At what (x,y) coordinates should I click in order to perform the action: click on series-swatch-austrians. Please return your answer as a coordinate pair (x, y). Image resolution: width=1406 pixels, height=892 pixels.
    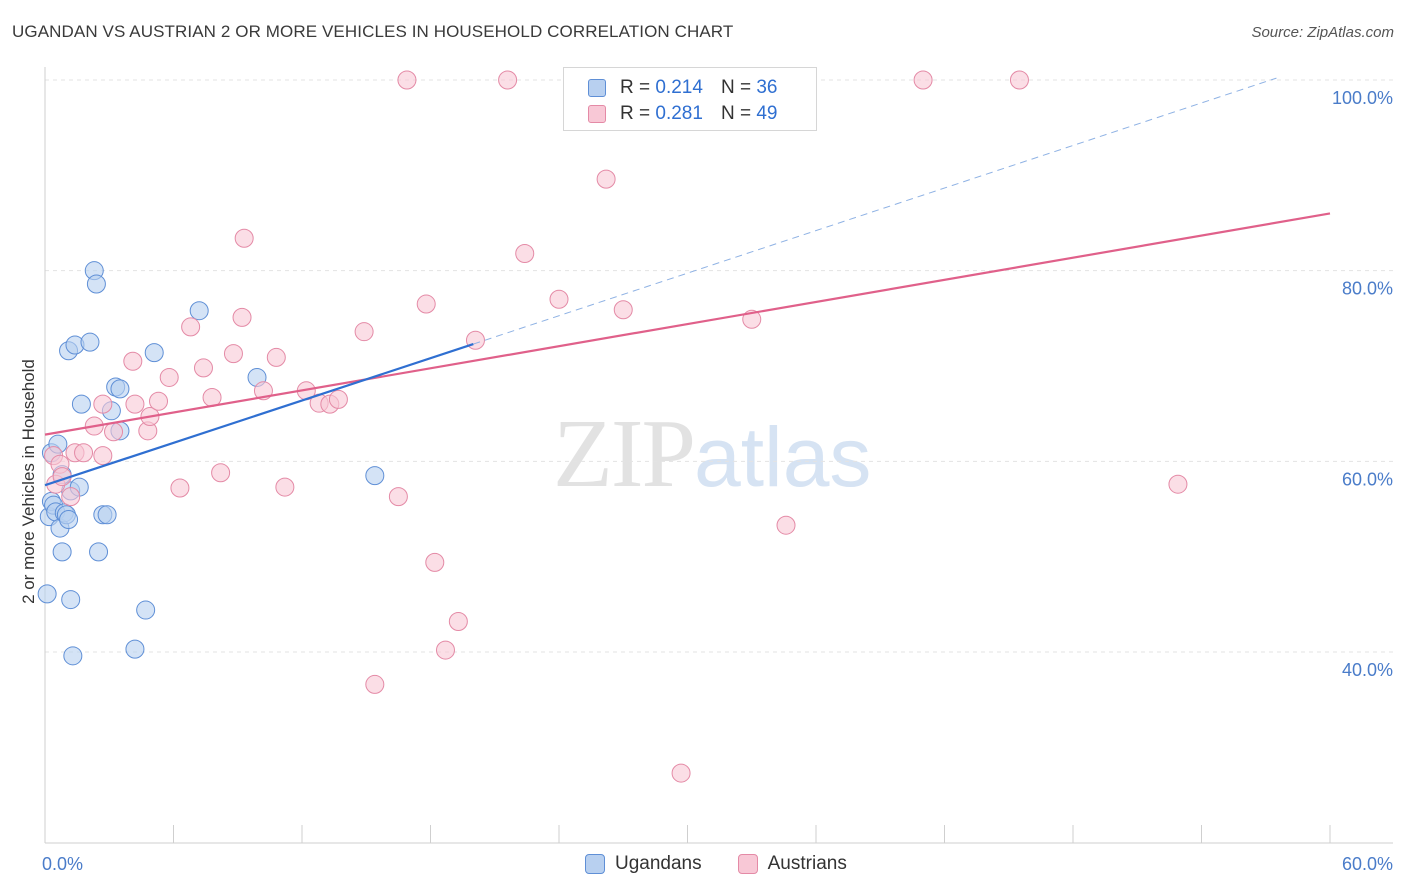
    Looking at the image, I should click on (747, 864).